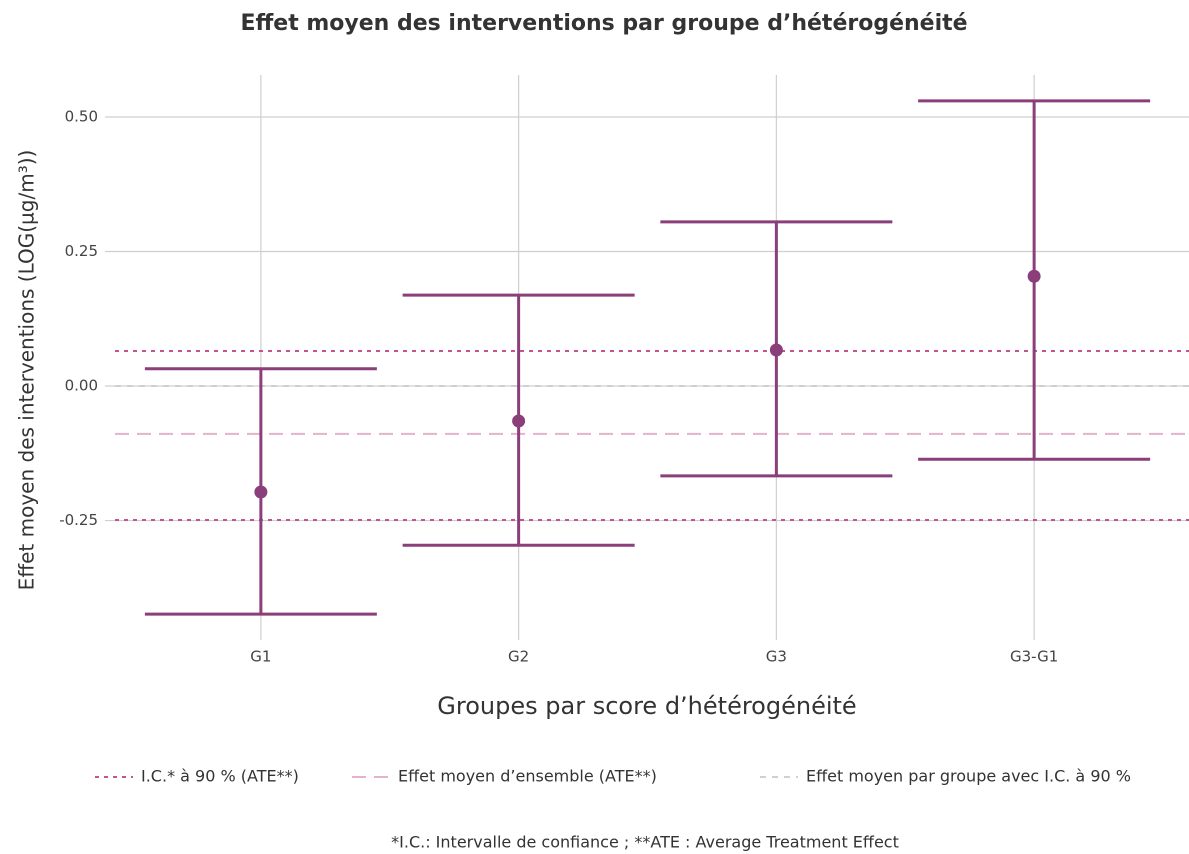  Describe the element at coordinates (776, 657) in the screenshot. I see `x-tick-label: G3` at that location.